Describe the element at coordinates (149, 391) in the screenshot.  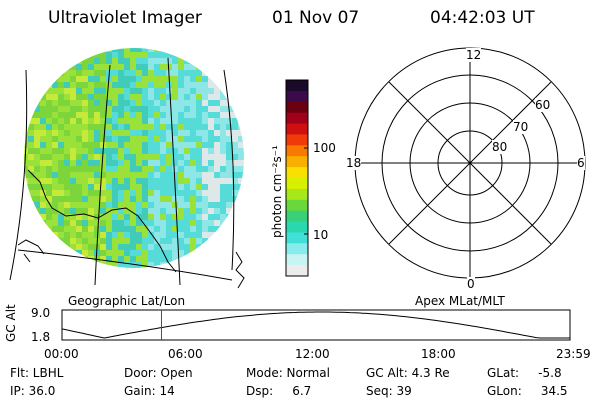
I see `status-gain: Gain: 14` at that location.